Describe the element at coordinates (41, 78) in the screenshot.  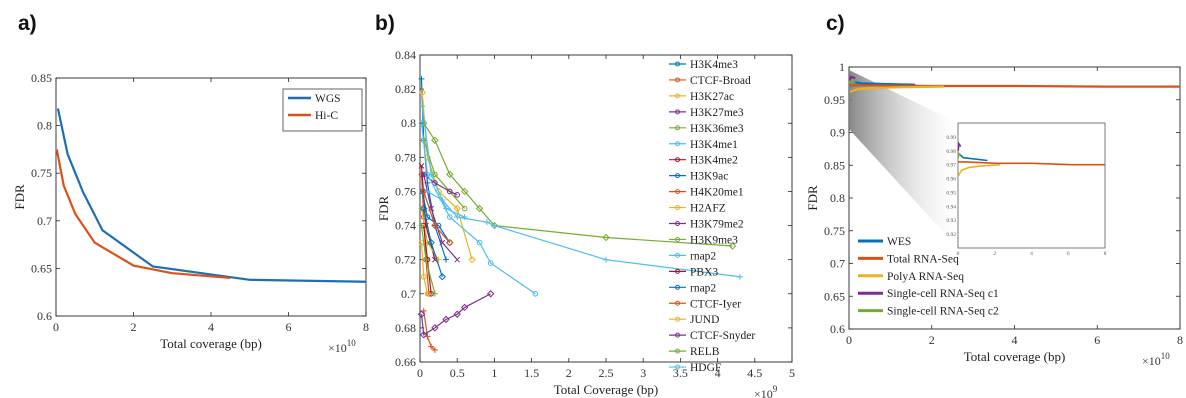
I see `y-tick-label: 0.85` at that location.